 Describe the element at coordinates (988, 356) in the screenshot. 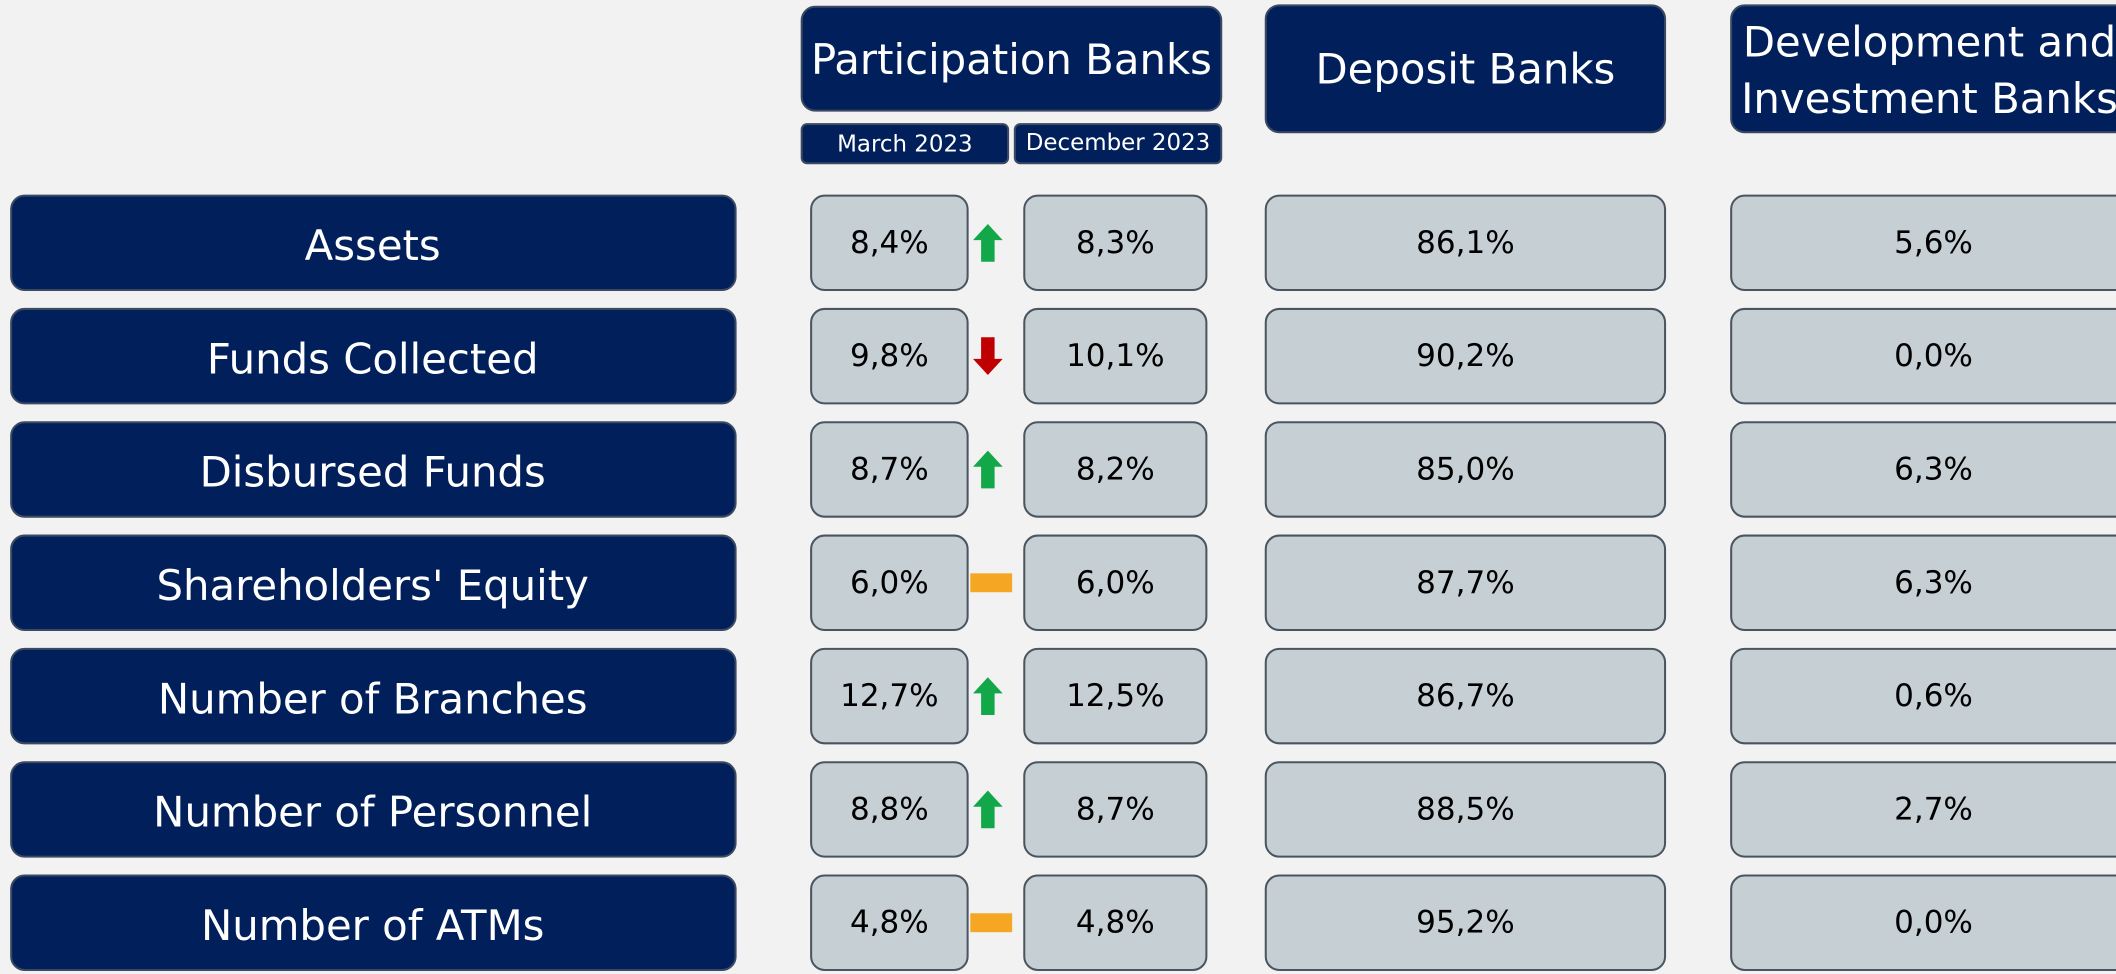

I see `arrow-down` at that location.